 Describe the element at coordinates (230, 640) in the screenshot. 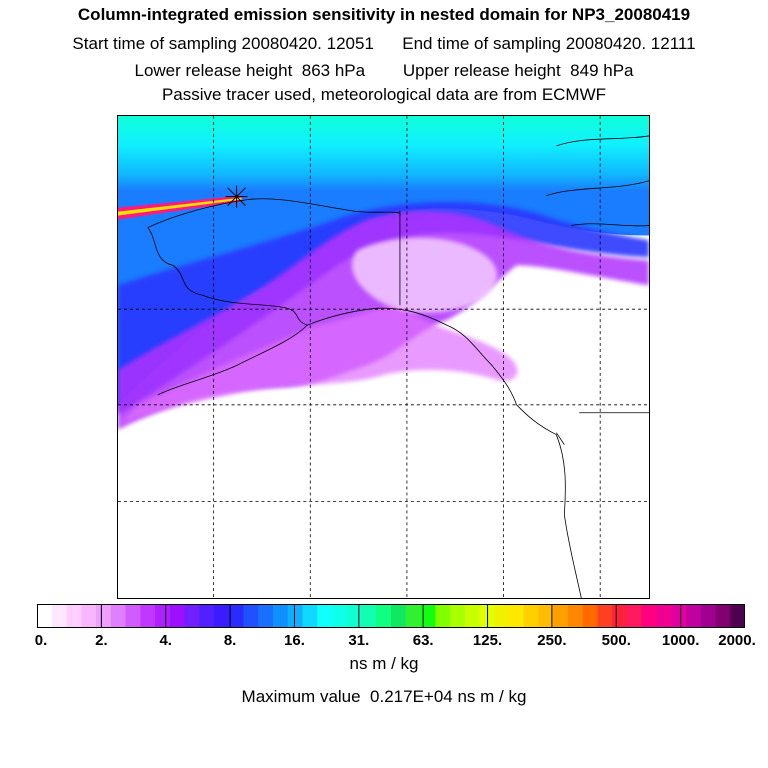

I see `colorbar-tick-label: 8.` at that location.